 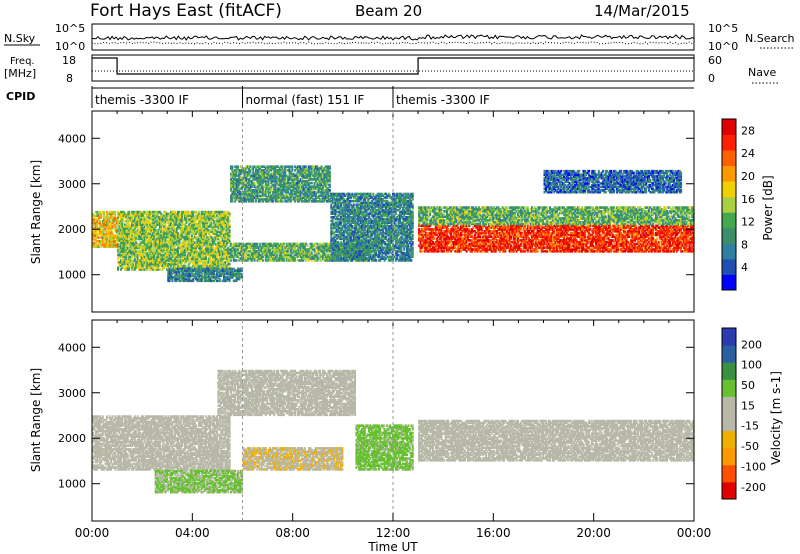 I want to click on noise-panel: N.Sky 10^5 10^0 10^5 10^0 N.Search, so click(x=399, y=37).